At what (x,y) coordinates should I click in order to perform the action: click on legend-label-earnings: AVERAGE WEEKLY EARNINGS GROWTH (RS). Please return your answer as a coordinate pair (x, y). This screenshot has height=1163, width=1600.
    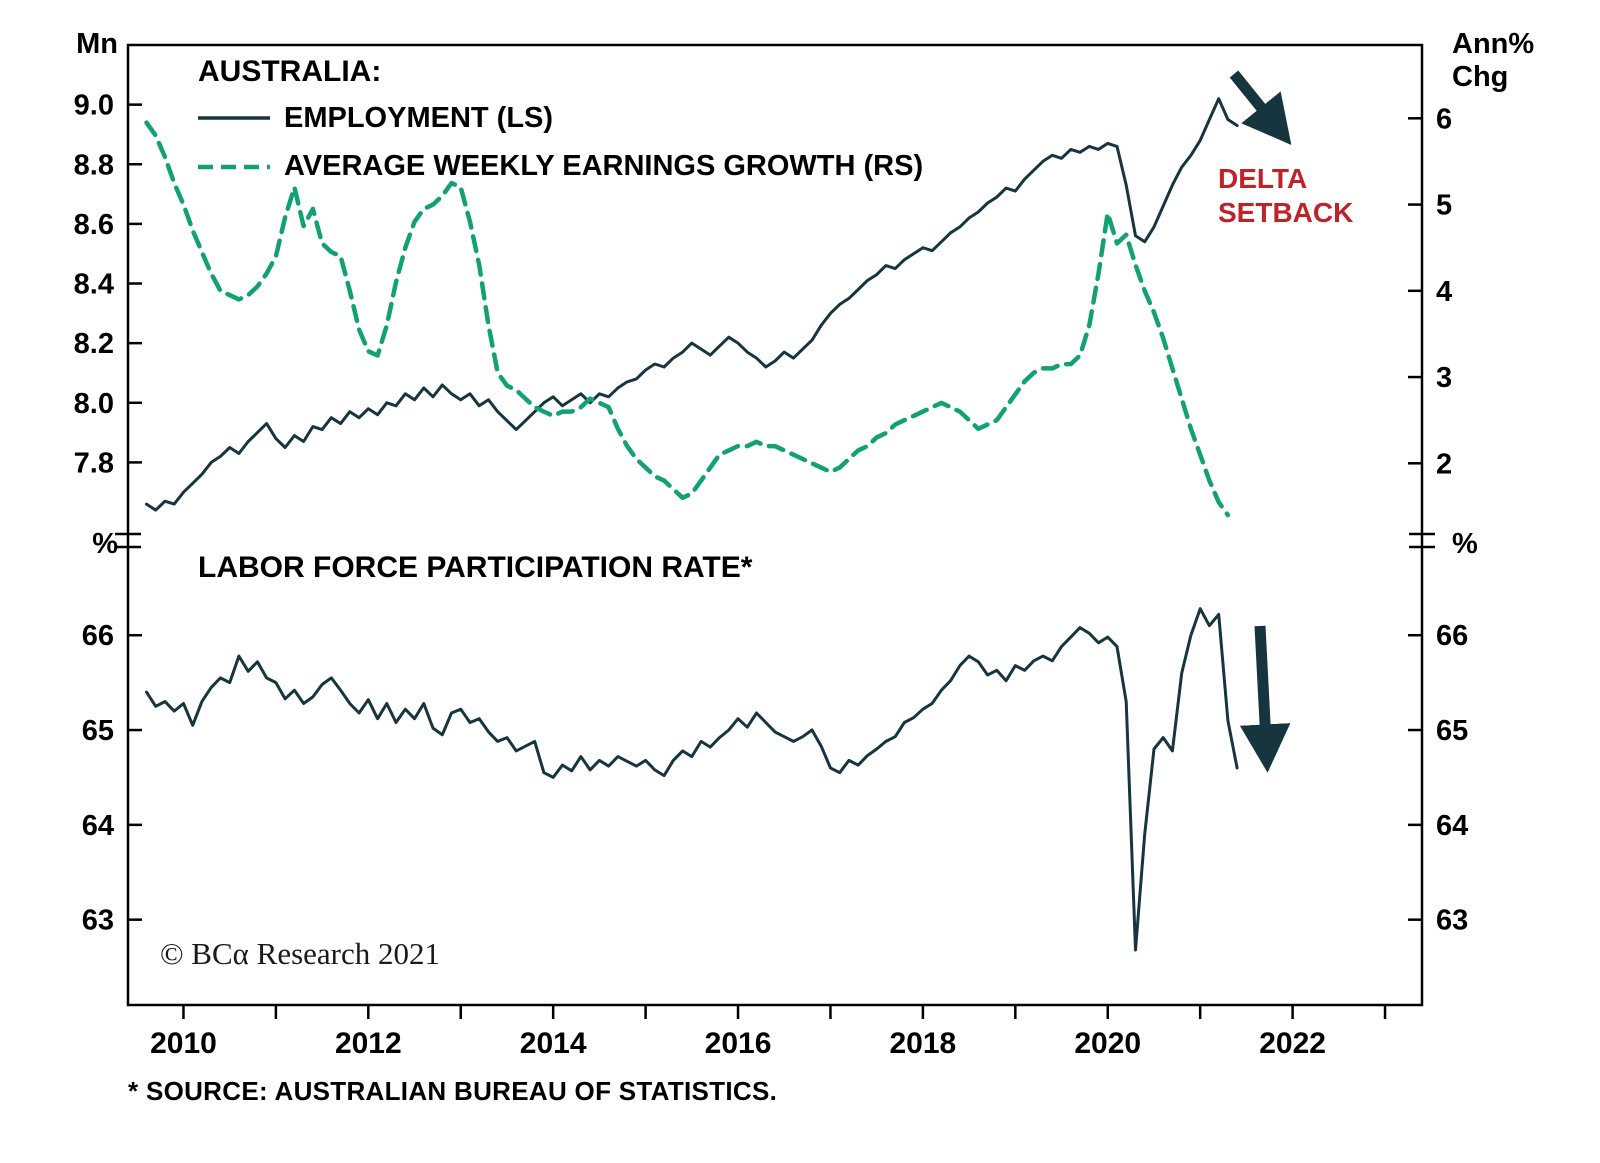
    Looking at the image, I should click on (604, 165).